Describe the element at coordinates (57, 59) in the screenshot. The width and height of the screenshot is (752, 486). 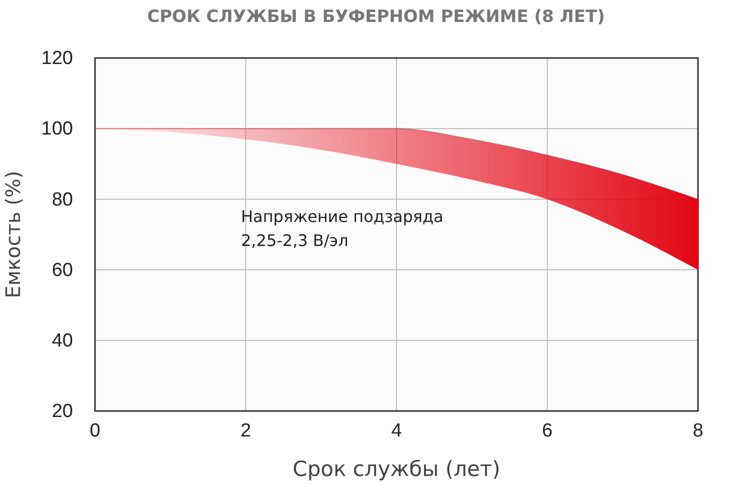
I see `y-tick-label: 120` at that location.